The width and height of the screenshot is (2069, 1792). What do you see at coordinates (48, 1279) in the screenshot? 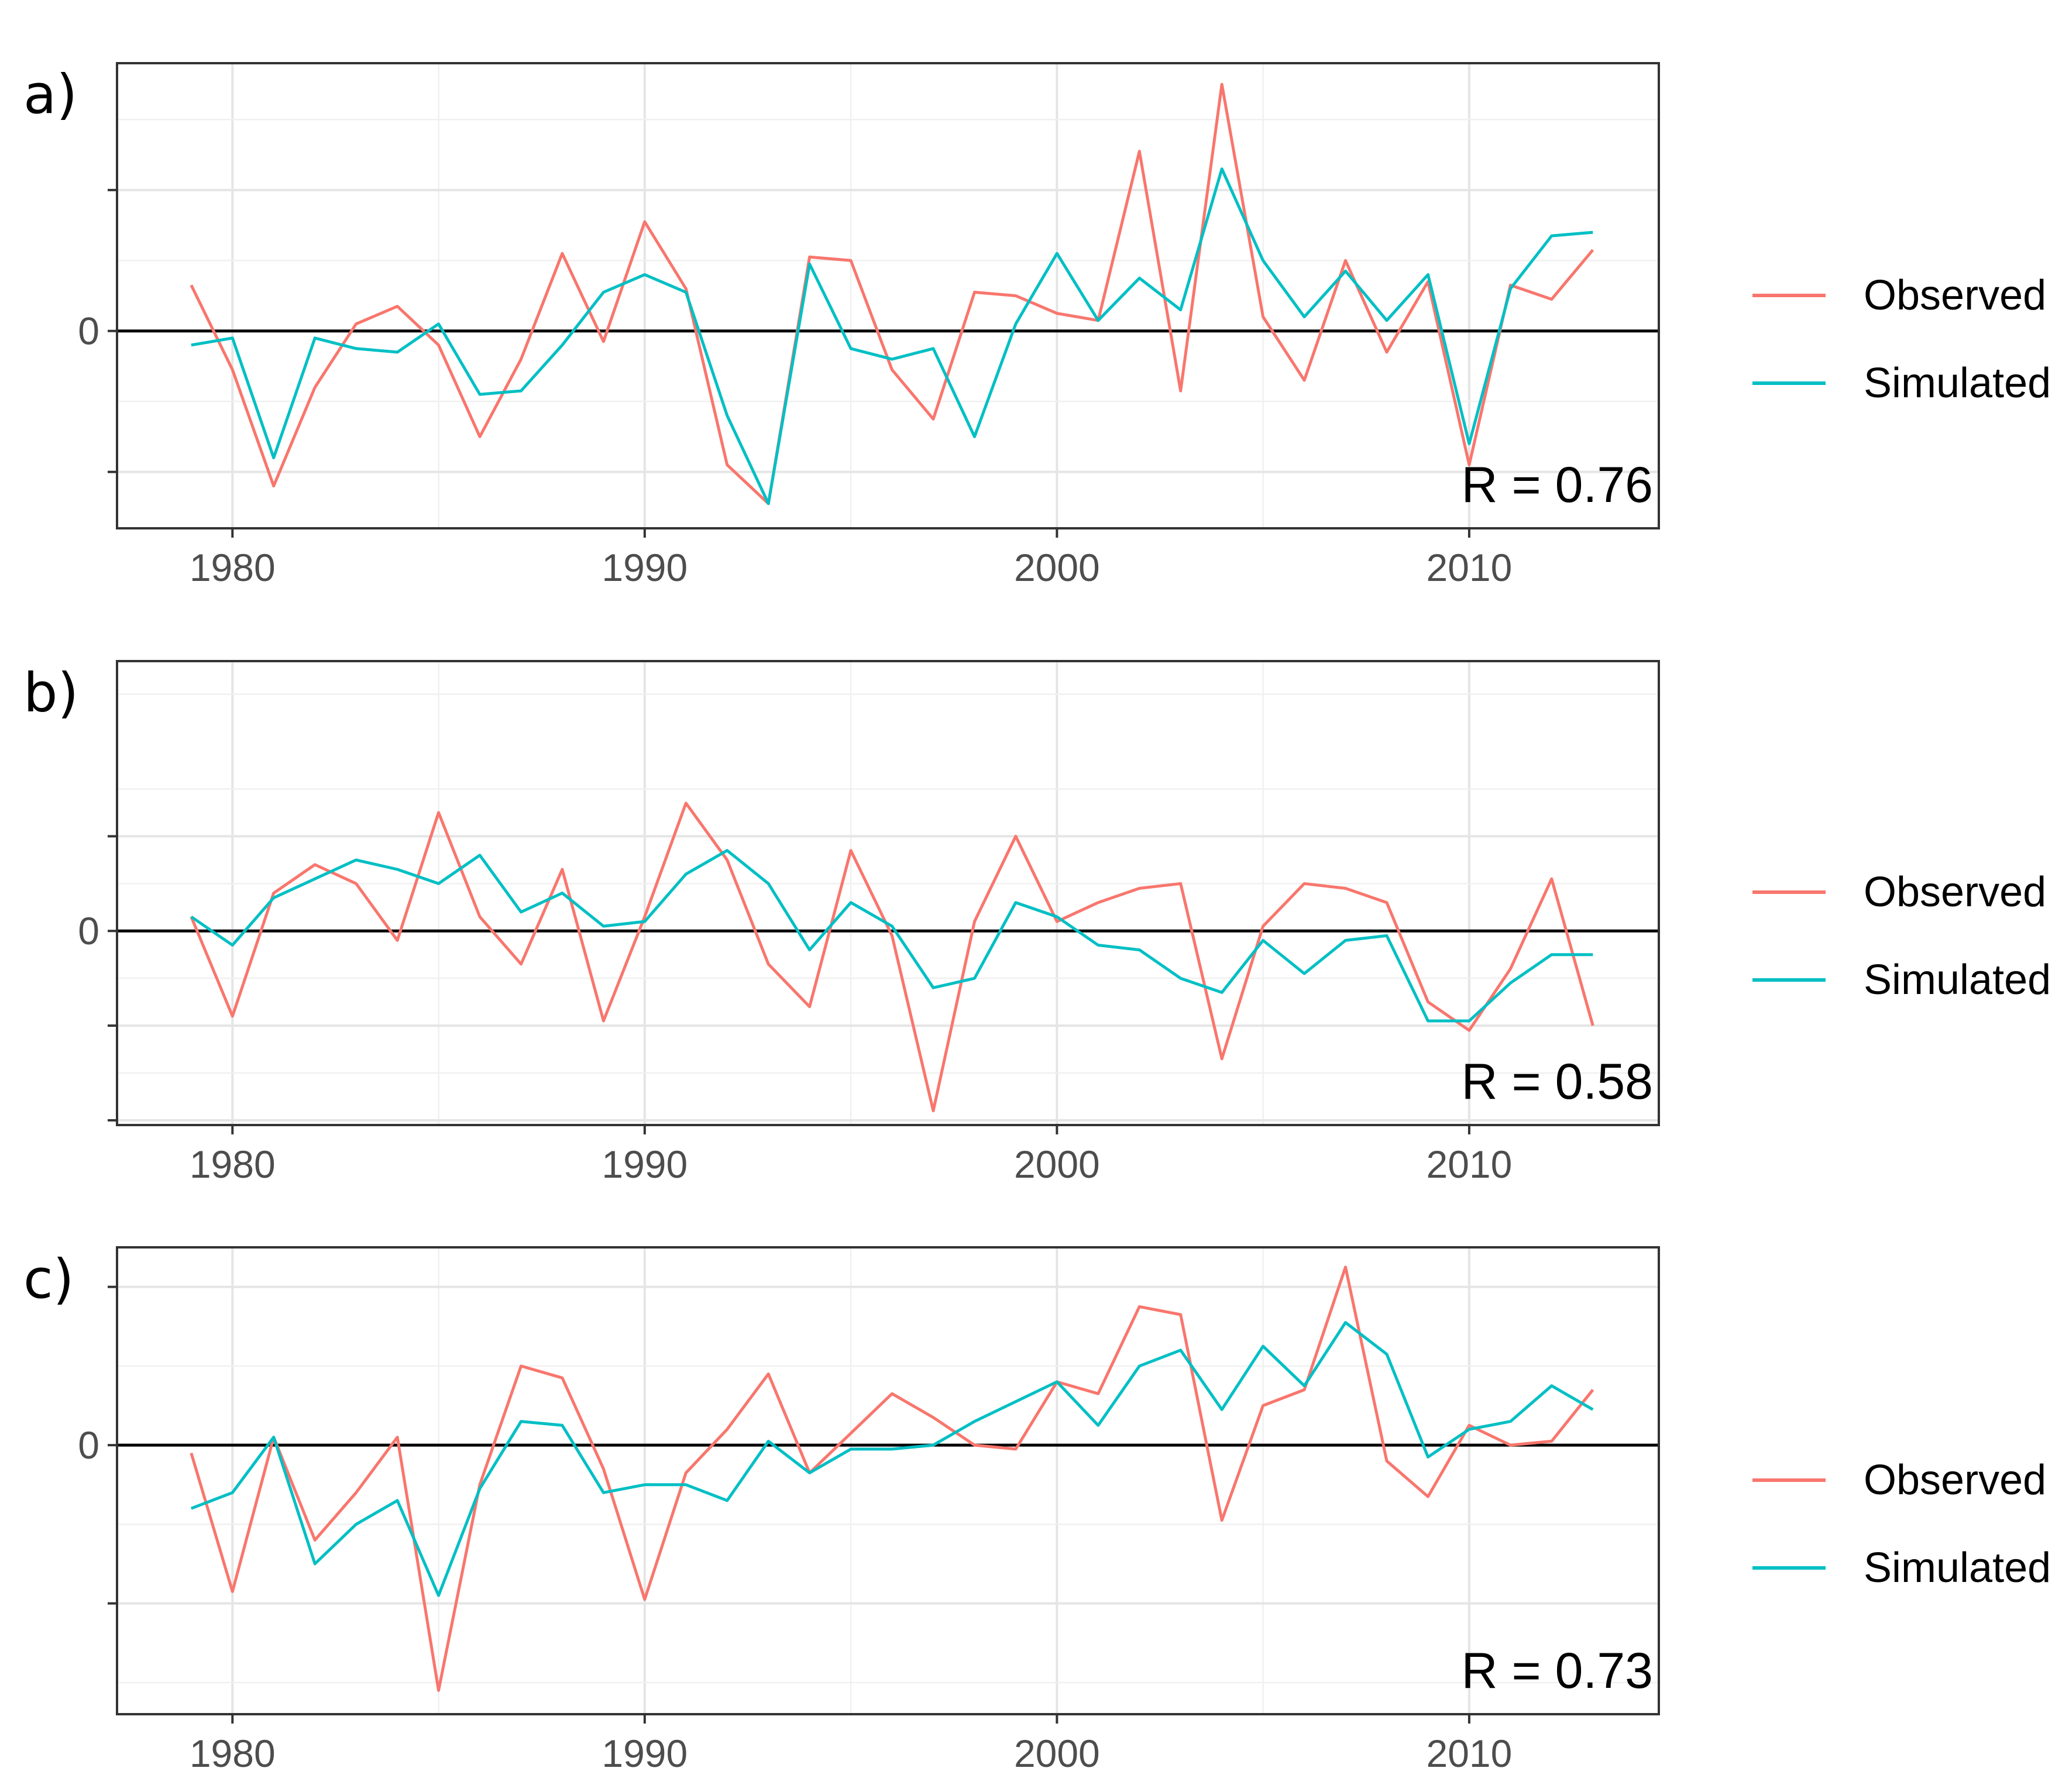
I see `panel-label: c)` at bounding box center [48, 1279].